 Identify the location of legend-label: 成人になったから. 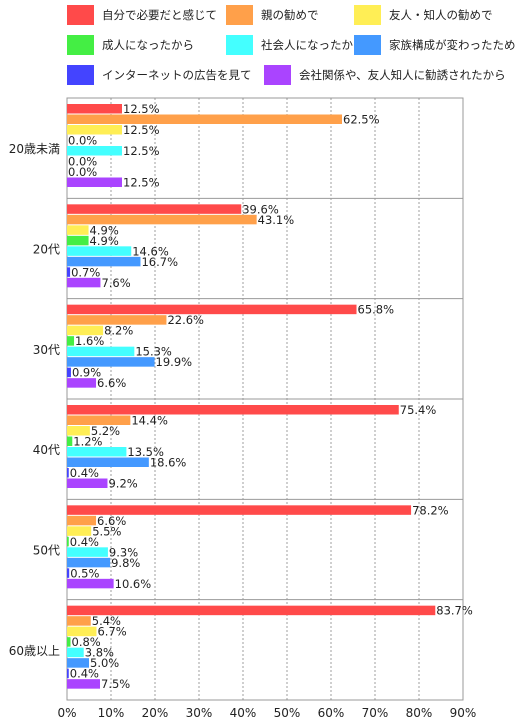
(148, 45).